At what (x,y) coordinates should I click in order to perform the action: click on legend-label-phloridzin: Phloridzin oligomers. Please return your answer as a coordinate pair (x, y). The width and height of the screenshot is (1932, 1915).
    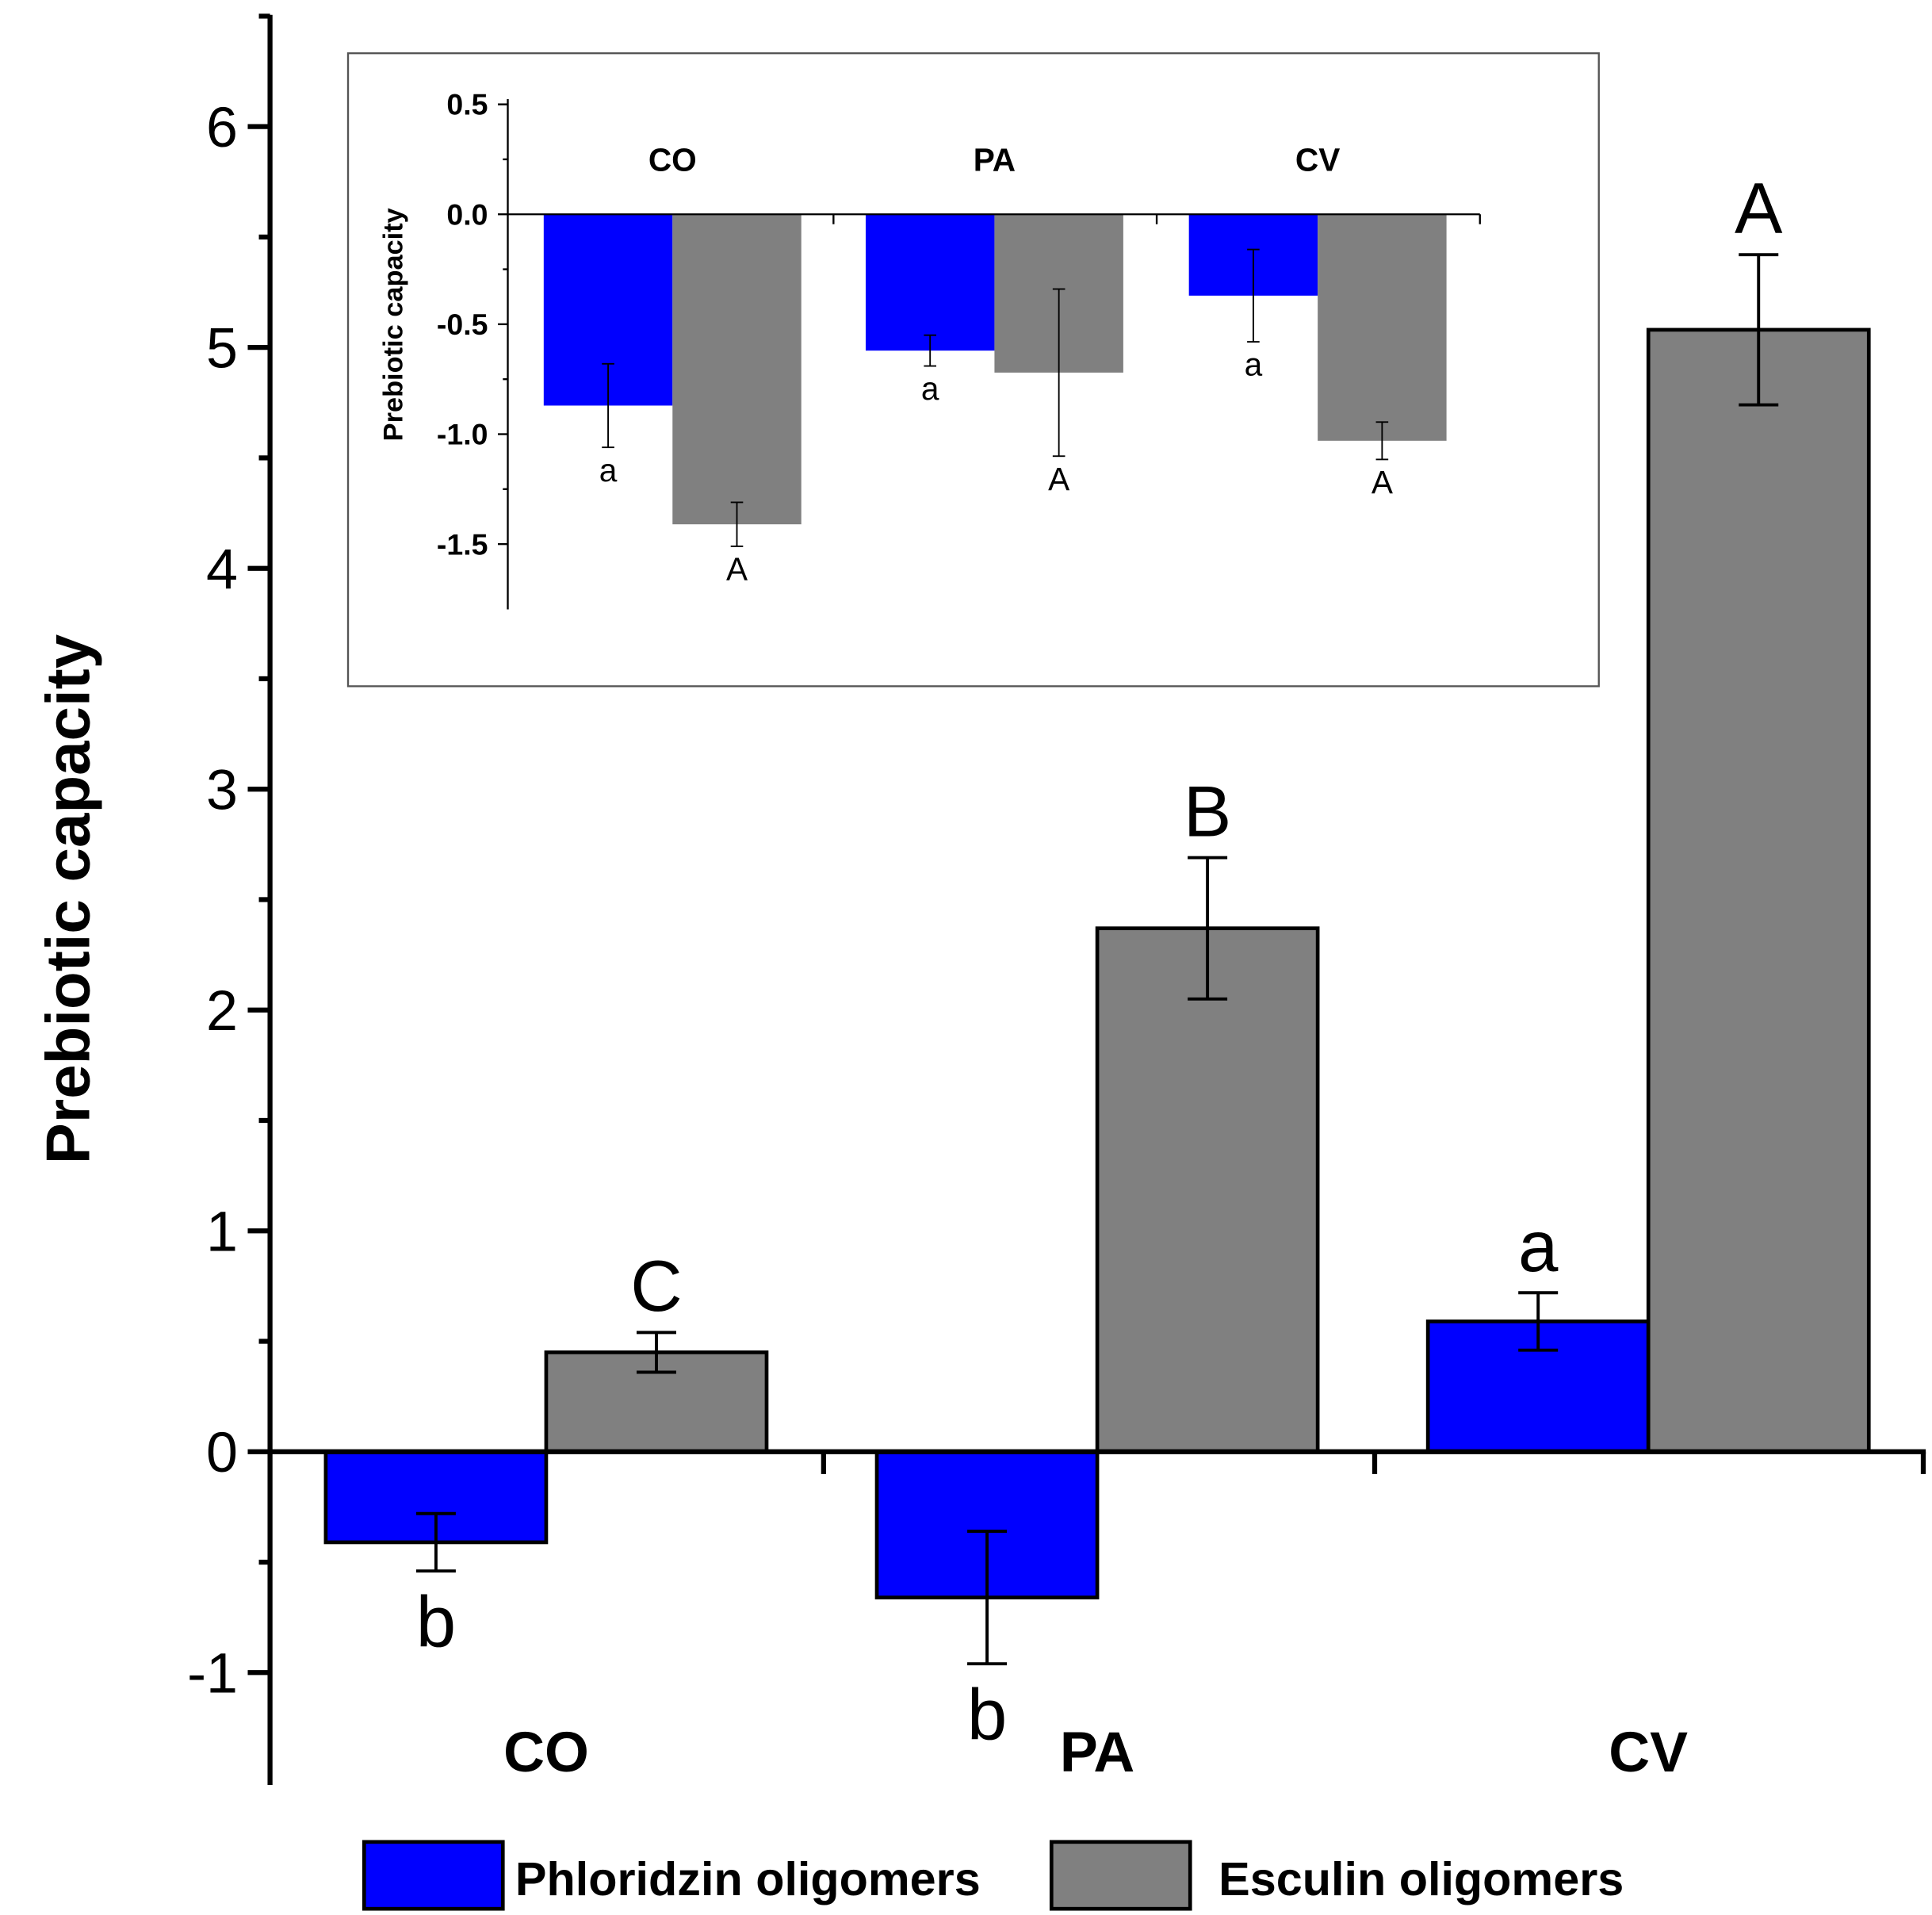
    Looking at the image, I should click on (748, 1879).